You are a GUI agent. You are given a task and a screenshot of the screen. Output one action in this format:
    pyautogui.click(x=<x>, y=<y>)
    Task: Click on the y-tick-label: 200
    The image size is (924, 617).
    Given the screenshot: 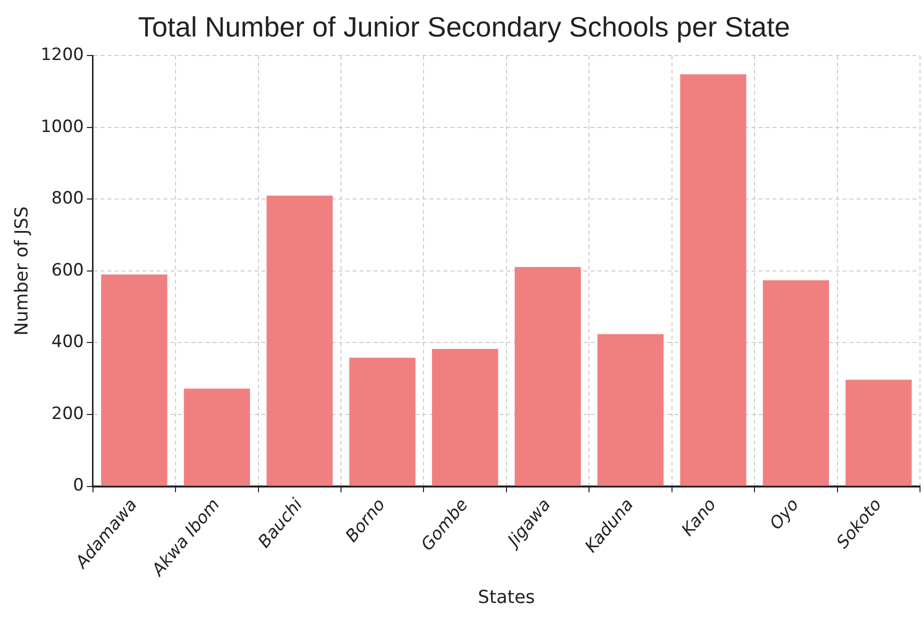 What is the action you would take?
    pyautogui.click(x=67, y=414)
    